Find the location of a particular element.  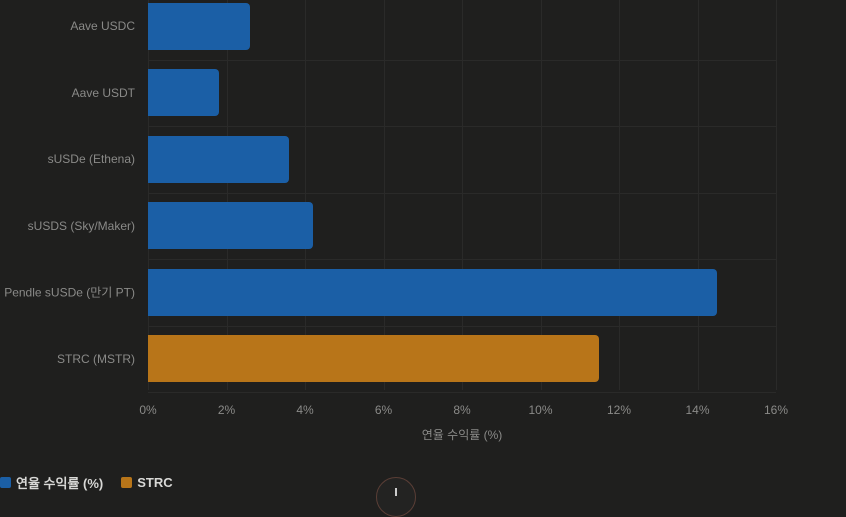

add-button is located at coordinates (396, 497).